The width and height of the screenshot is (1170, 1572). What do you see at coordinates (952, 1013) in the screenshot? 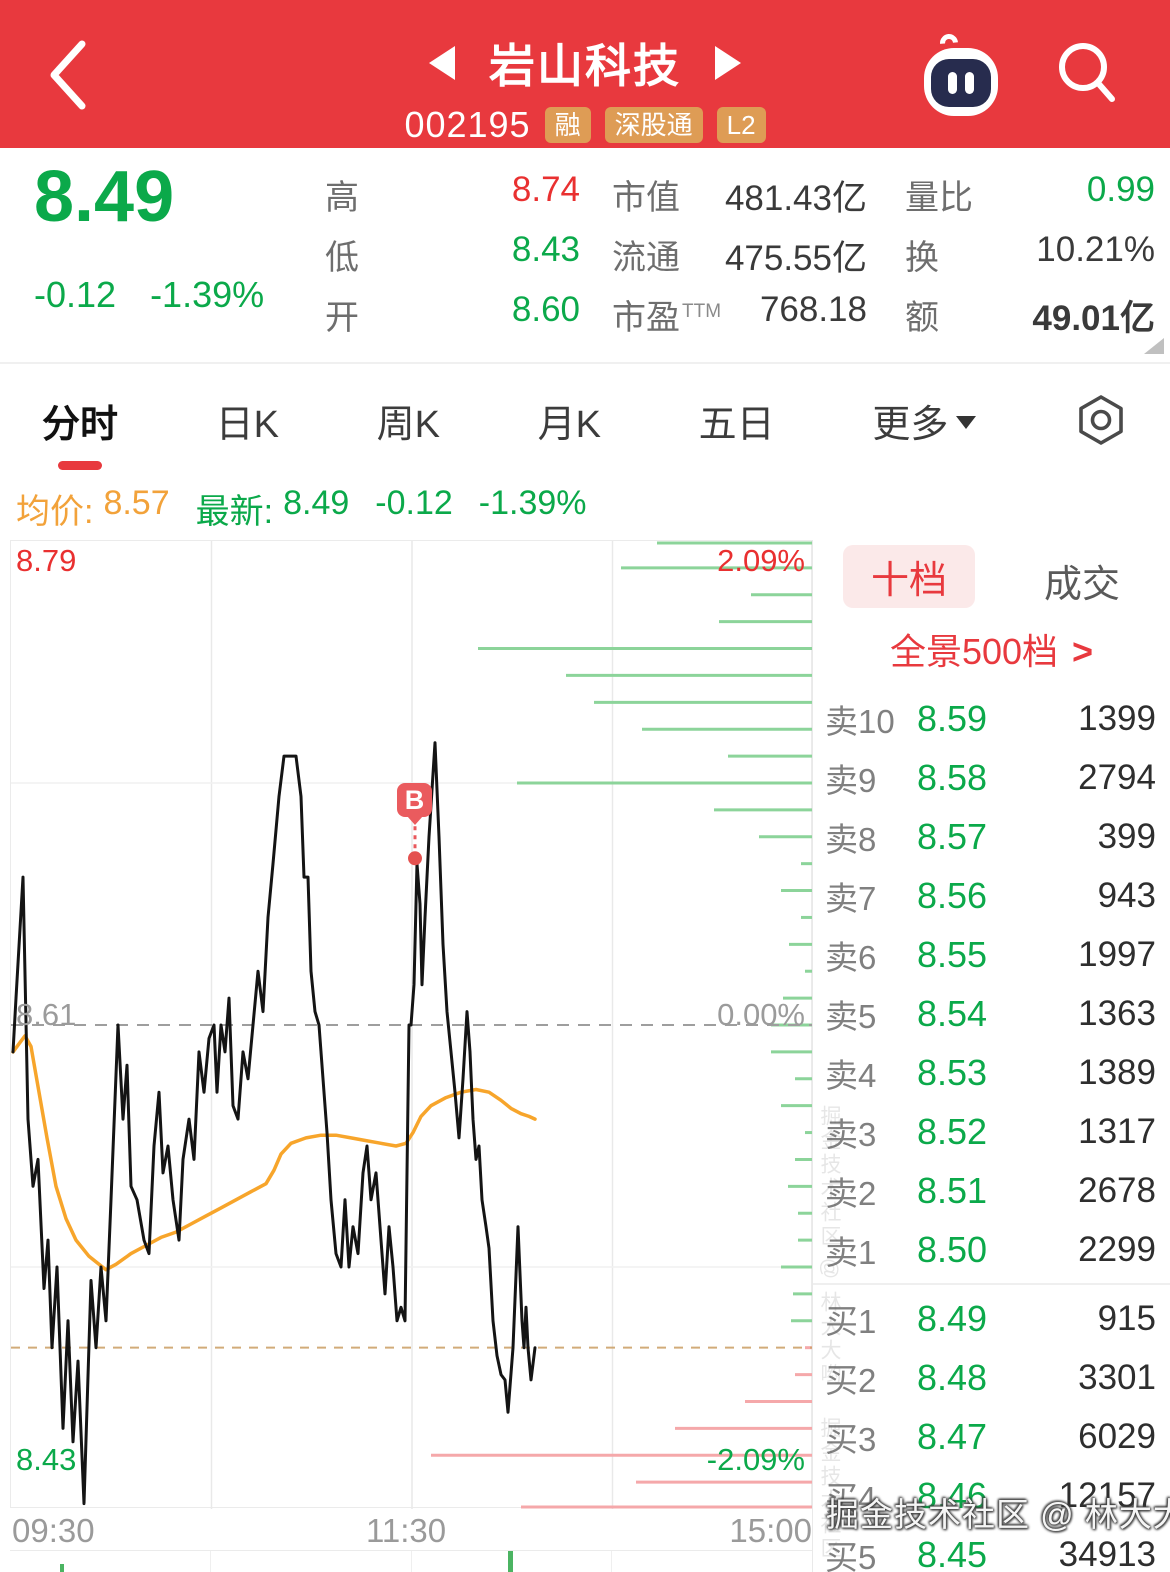
I see `ask-price: 8.54` at bounding box center [952, 1013].